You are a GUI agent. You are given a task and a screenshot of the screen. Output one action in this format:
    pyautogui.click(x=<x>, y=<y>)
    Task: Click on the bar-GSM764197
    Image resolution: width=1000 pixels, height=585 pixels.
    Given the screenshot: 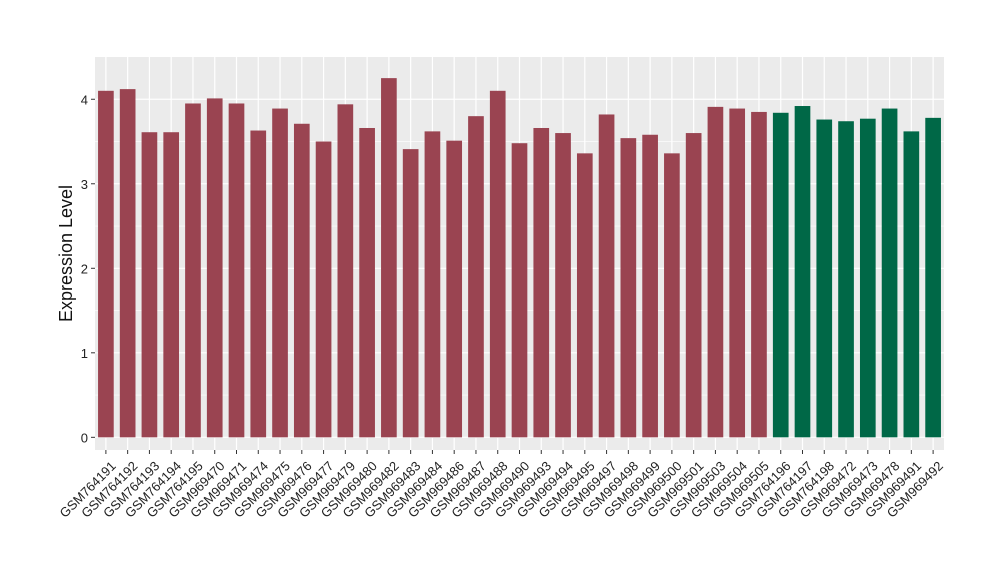 What is the action you would take?
    pyautogui.click(x=802, y=272)
    